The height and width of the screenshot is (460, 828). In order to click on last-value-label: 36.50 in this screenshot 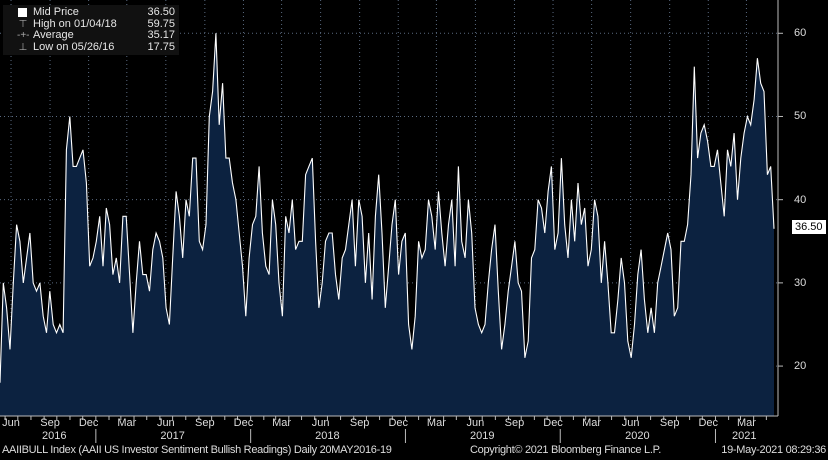, I will do `click(809, 227)`.